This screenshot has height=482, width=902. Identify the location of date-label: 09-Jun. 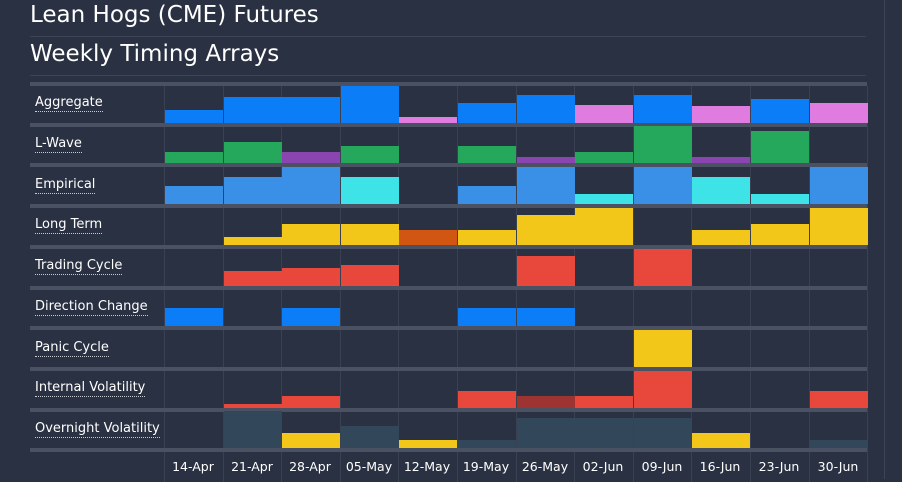
(662, 466).